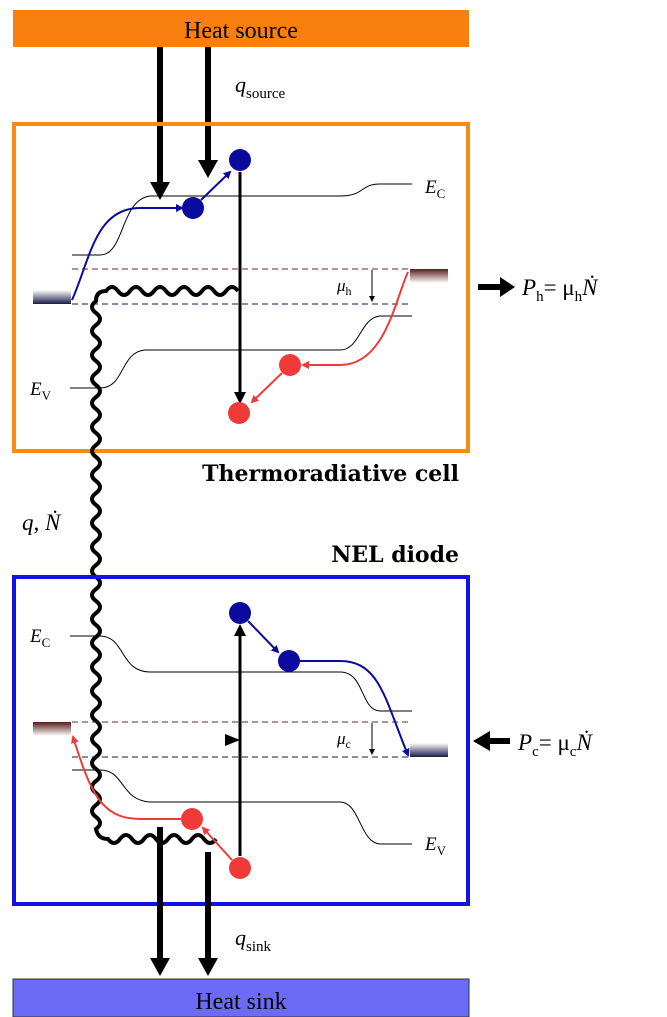  I want to click on tr-left-contact, so click(52, 297).